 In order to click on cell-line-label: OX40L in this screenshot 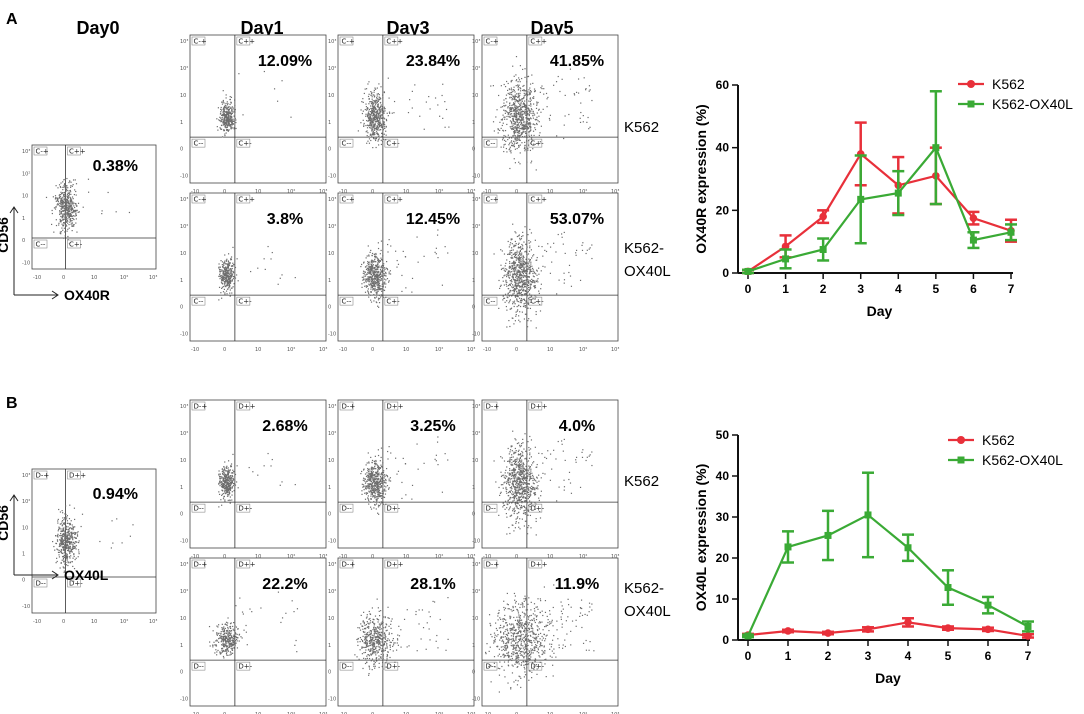, I will do `click(647, 271)`.